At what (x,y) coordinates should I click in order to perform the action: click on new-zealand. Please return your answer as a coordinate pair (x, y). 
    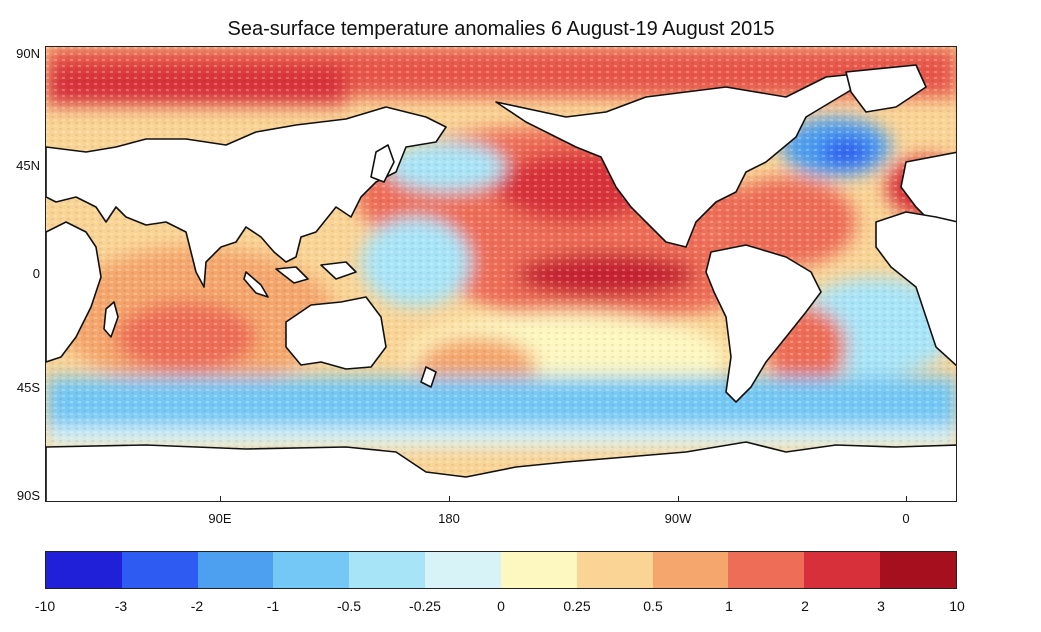
    Looking at the image, I should click on (428, 377).